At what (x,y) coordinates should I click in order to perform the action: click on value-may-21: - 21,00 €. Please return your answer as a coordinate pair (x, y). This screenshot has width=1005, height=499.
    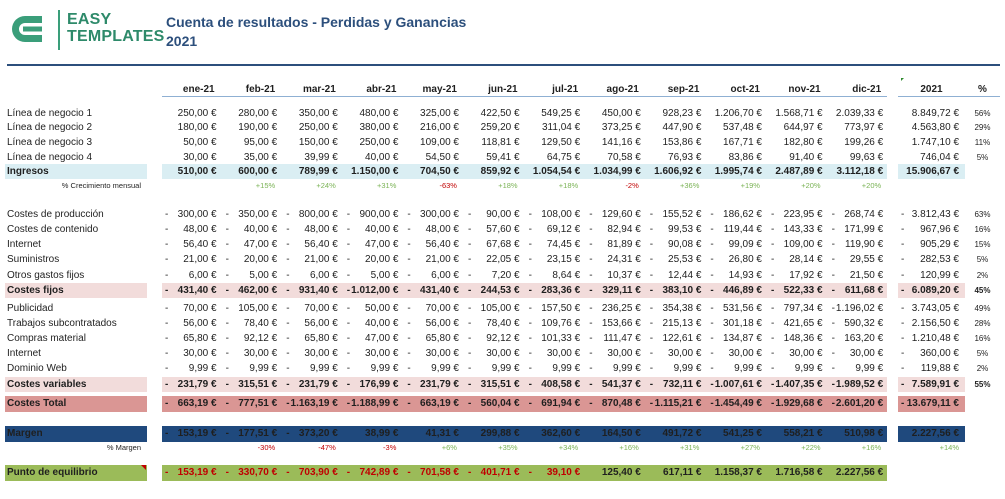
    Looking at the image, I should click on (434, 259).